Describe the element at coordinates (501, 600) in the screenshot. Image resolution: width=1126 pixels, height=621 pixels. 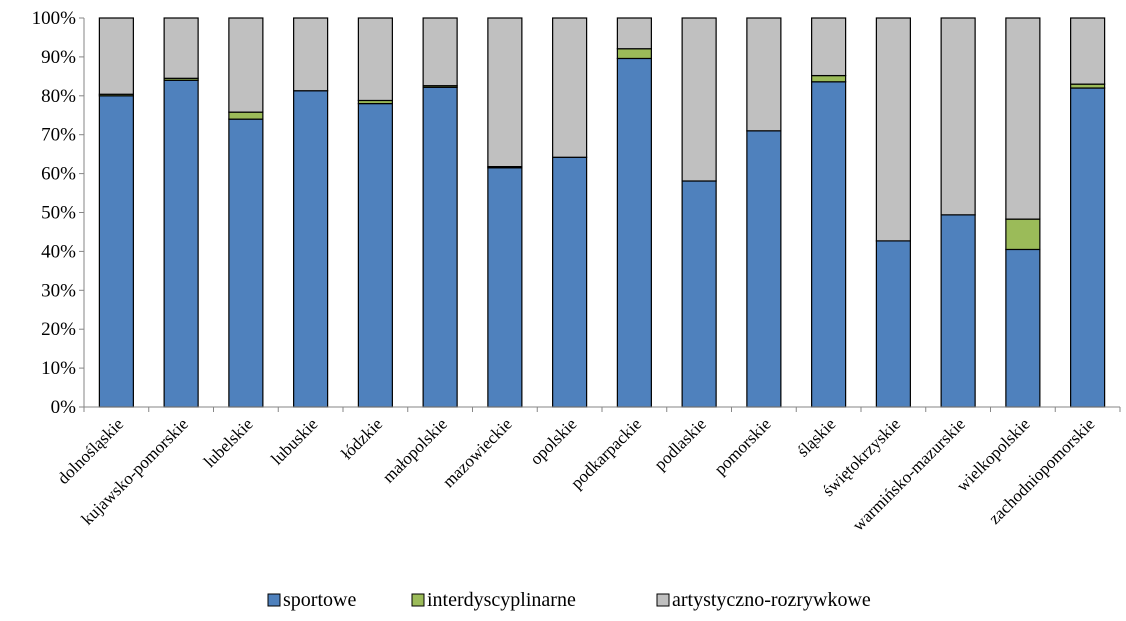
I see `legend-label-interdyscyplinarne: interdyscyplinarne` at that location.